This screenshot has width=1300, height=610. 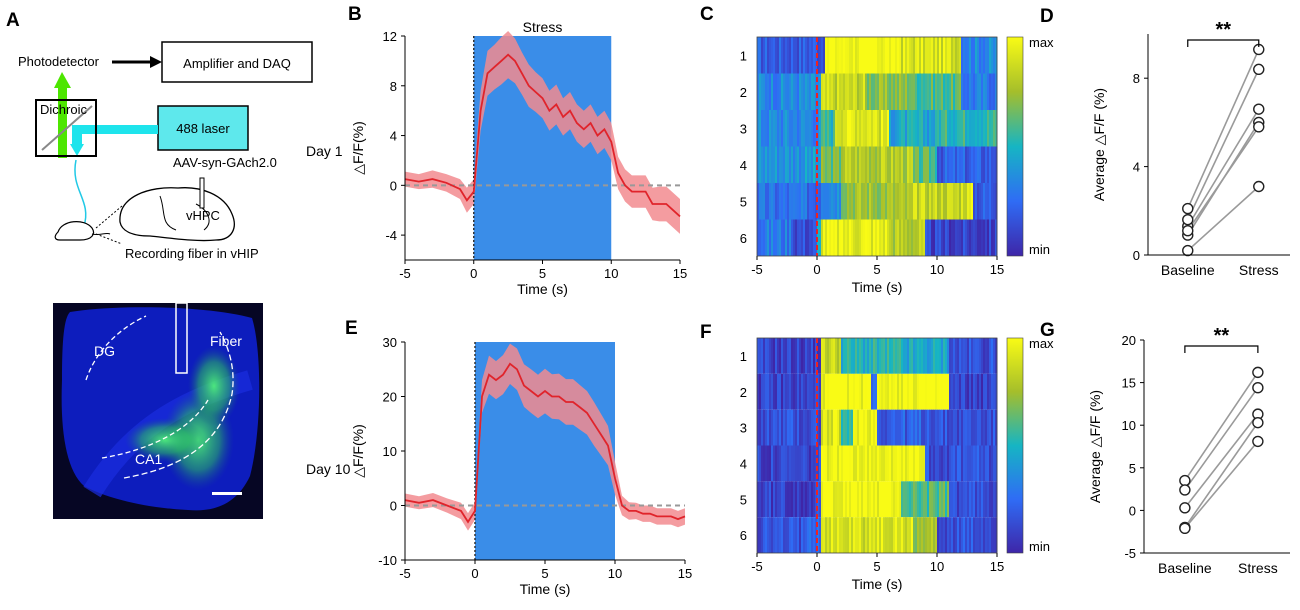 What do you see at coordinates (393, 506) in the screenshot?
I see `y-tick-label: 0` at bounding box center [393, 506].